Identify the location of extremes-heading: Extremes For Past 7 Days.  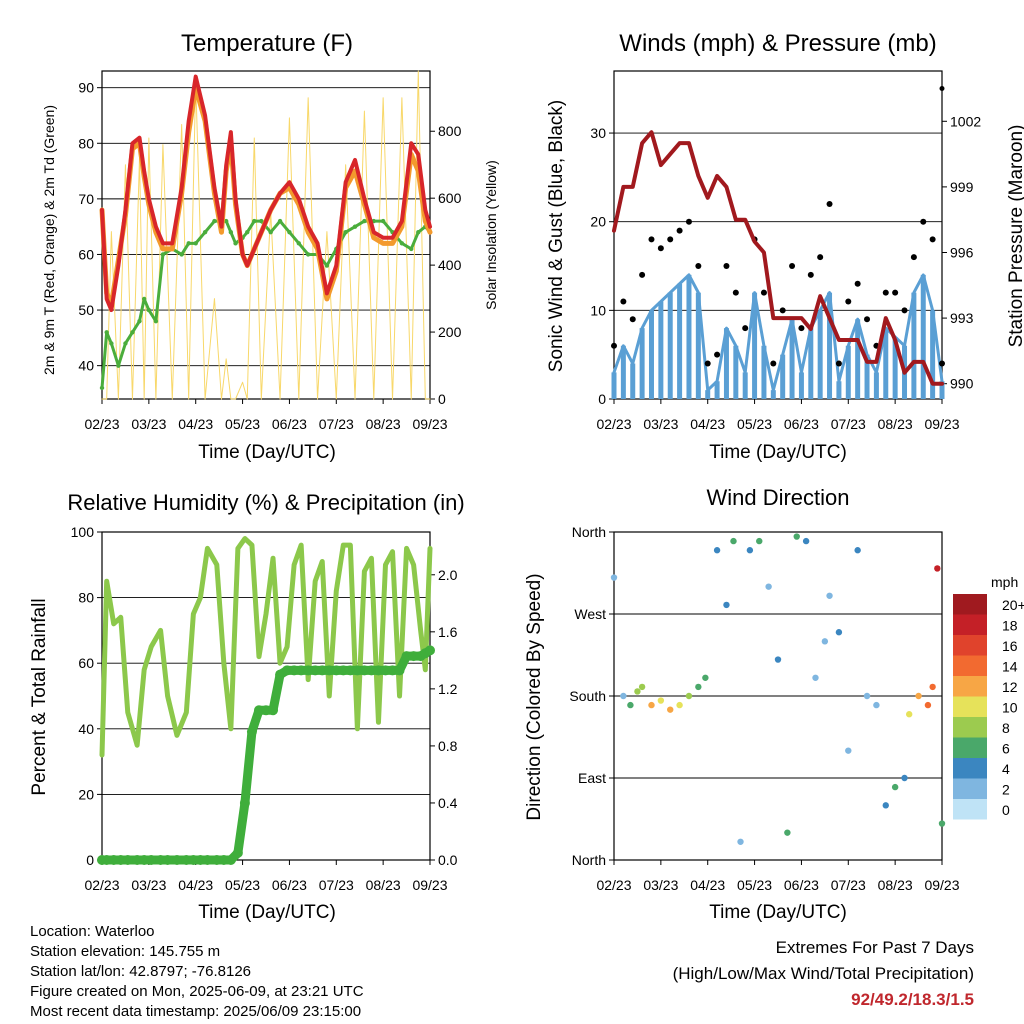
(874, 947).